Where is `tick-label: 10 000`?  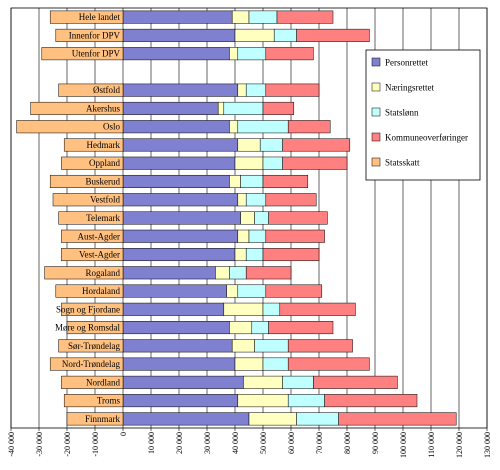
tick-label: 10 000 is located at coordinates (151, 443).